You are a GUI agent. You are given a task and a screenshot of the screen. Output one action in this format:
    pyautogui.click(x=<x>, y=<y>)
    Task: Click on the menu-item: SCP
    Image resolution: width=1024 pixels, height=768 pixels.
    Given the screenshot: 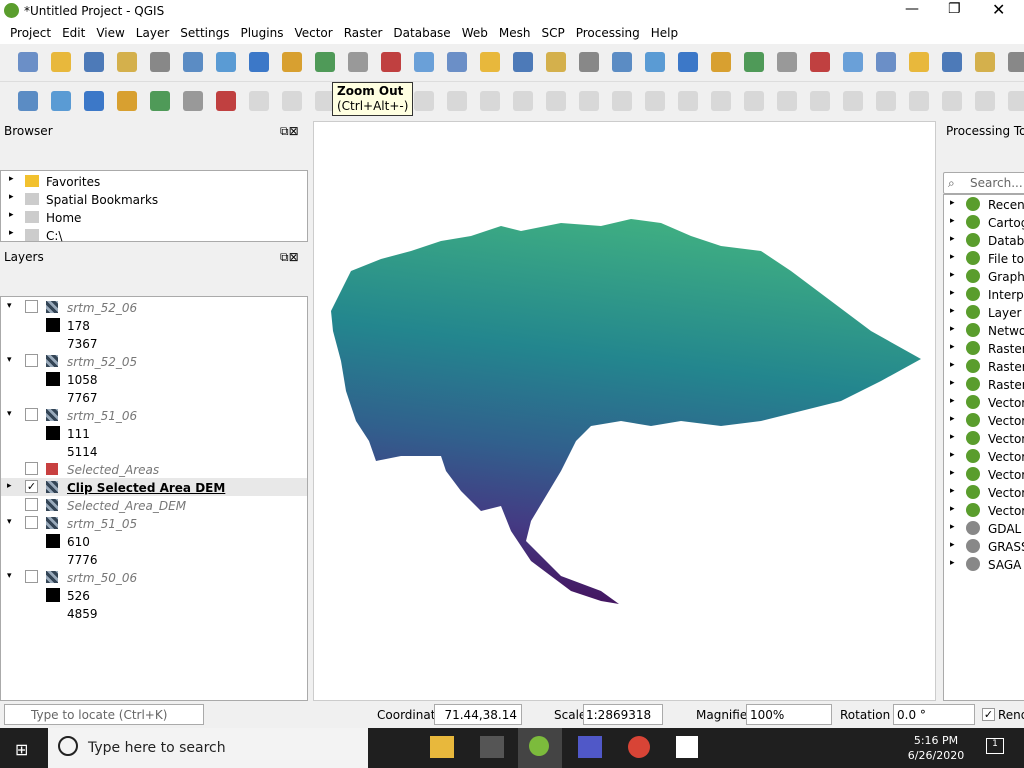 What is the action you would take?
    pyautogui.click(x=553, y=33)
    